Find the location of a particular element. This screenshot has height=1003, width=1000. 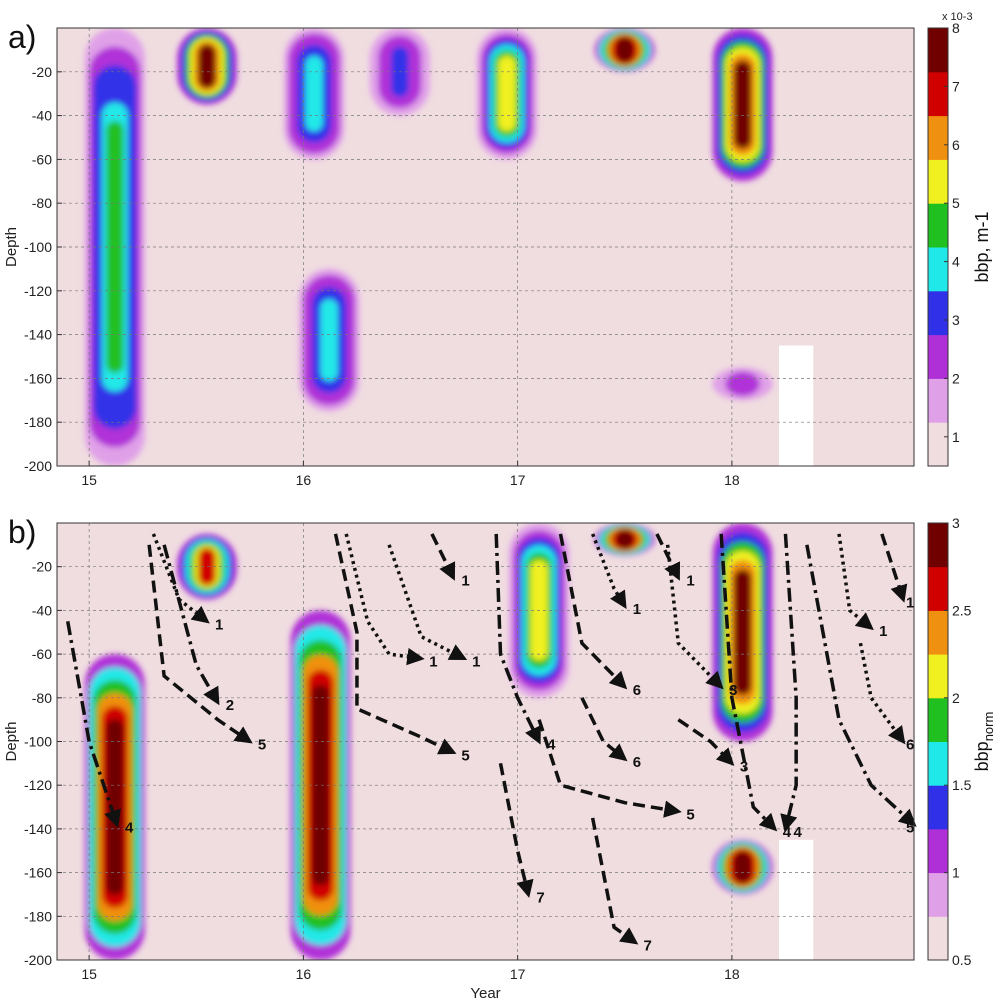

colorbar-label-subscript: norm is located at coordinates (988, 727).